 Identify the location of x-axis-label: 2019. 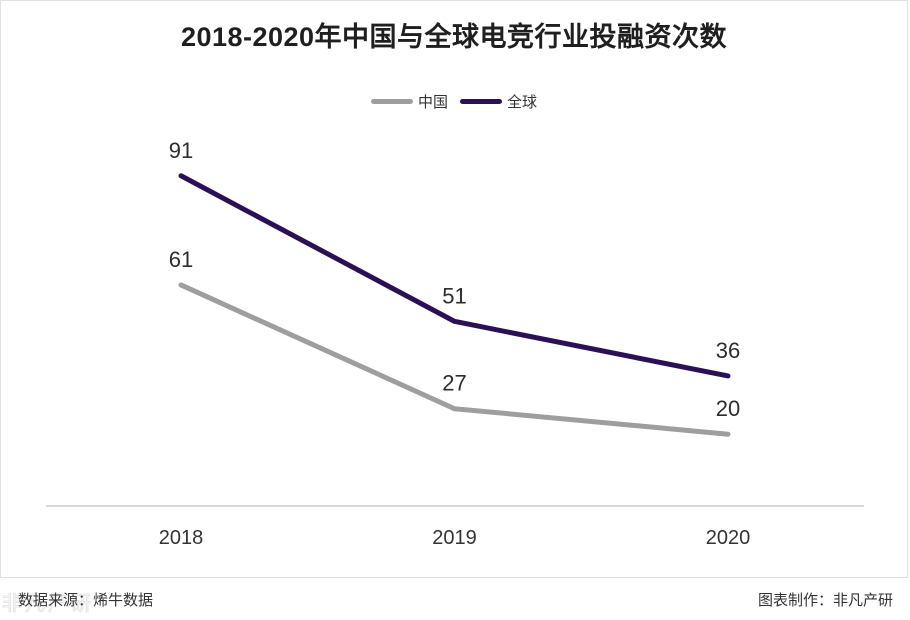
(454, 538).